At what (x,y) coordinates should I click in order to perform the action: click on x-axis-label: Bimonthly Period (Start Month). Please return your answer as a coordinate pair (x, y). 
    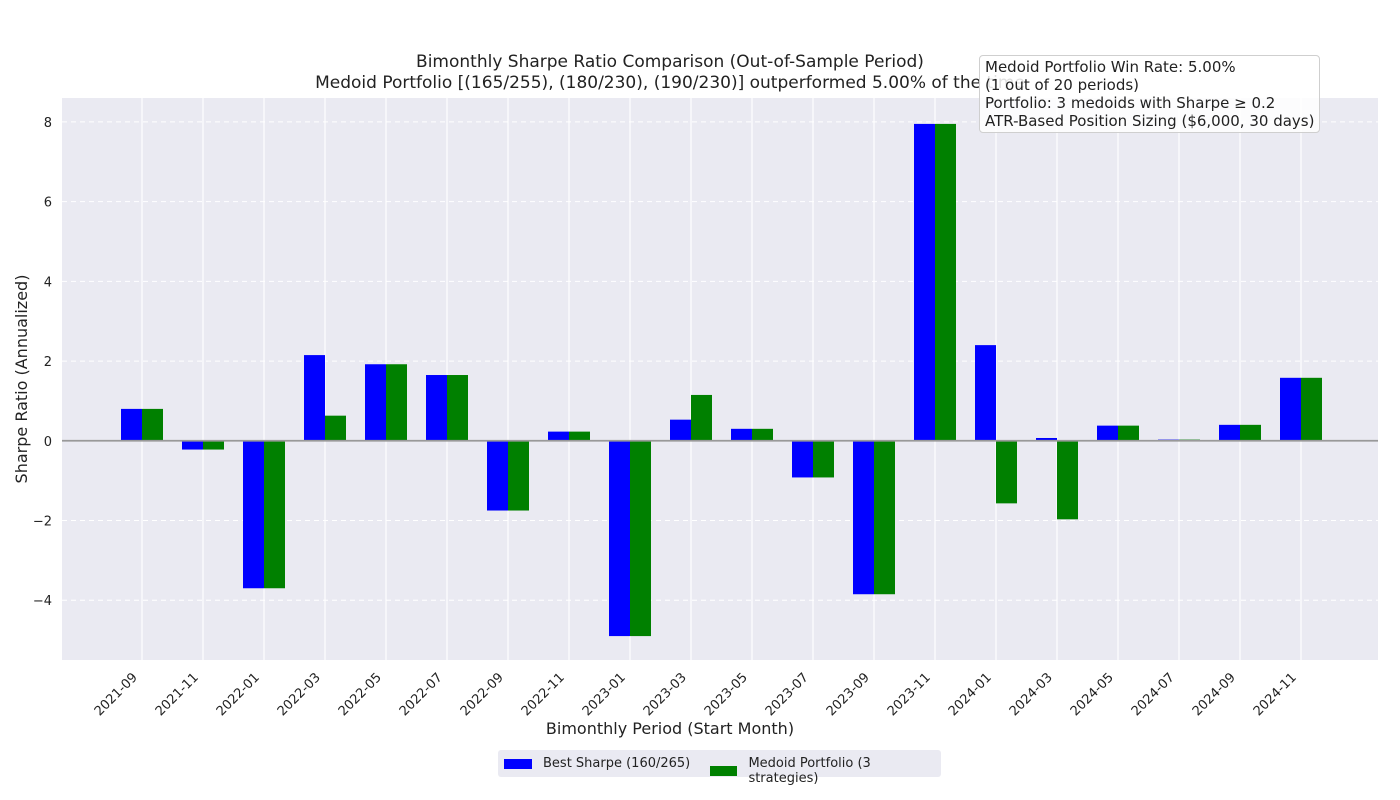
    Looking at the image, I should click on (670, 728).